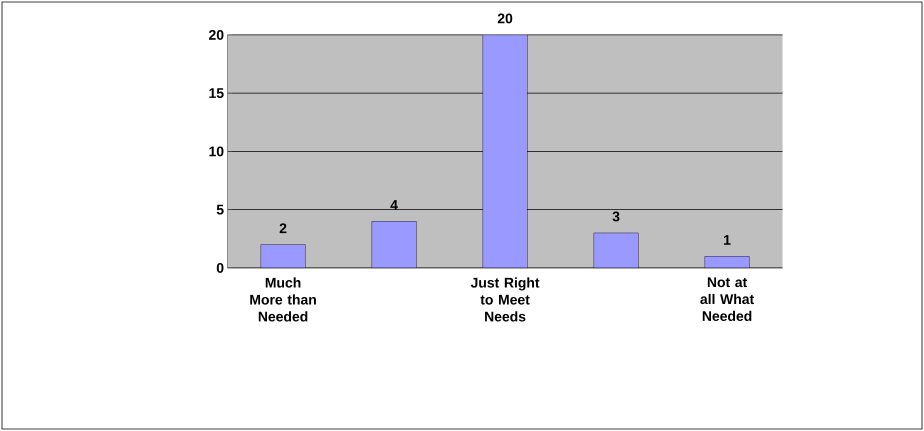 This screenshot has width=924, height=431. What do you see at coordinates (727, 299) in the screenshot?
I see `x-tick-label: Not at all What Needed` at bounding box center [727, 299].